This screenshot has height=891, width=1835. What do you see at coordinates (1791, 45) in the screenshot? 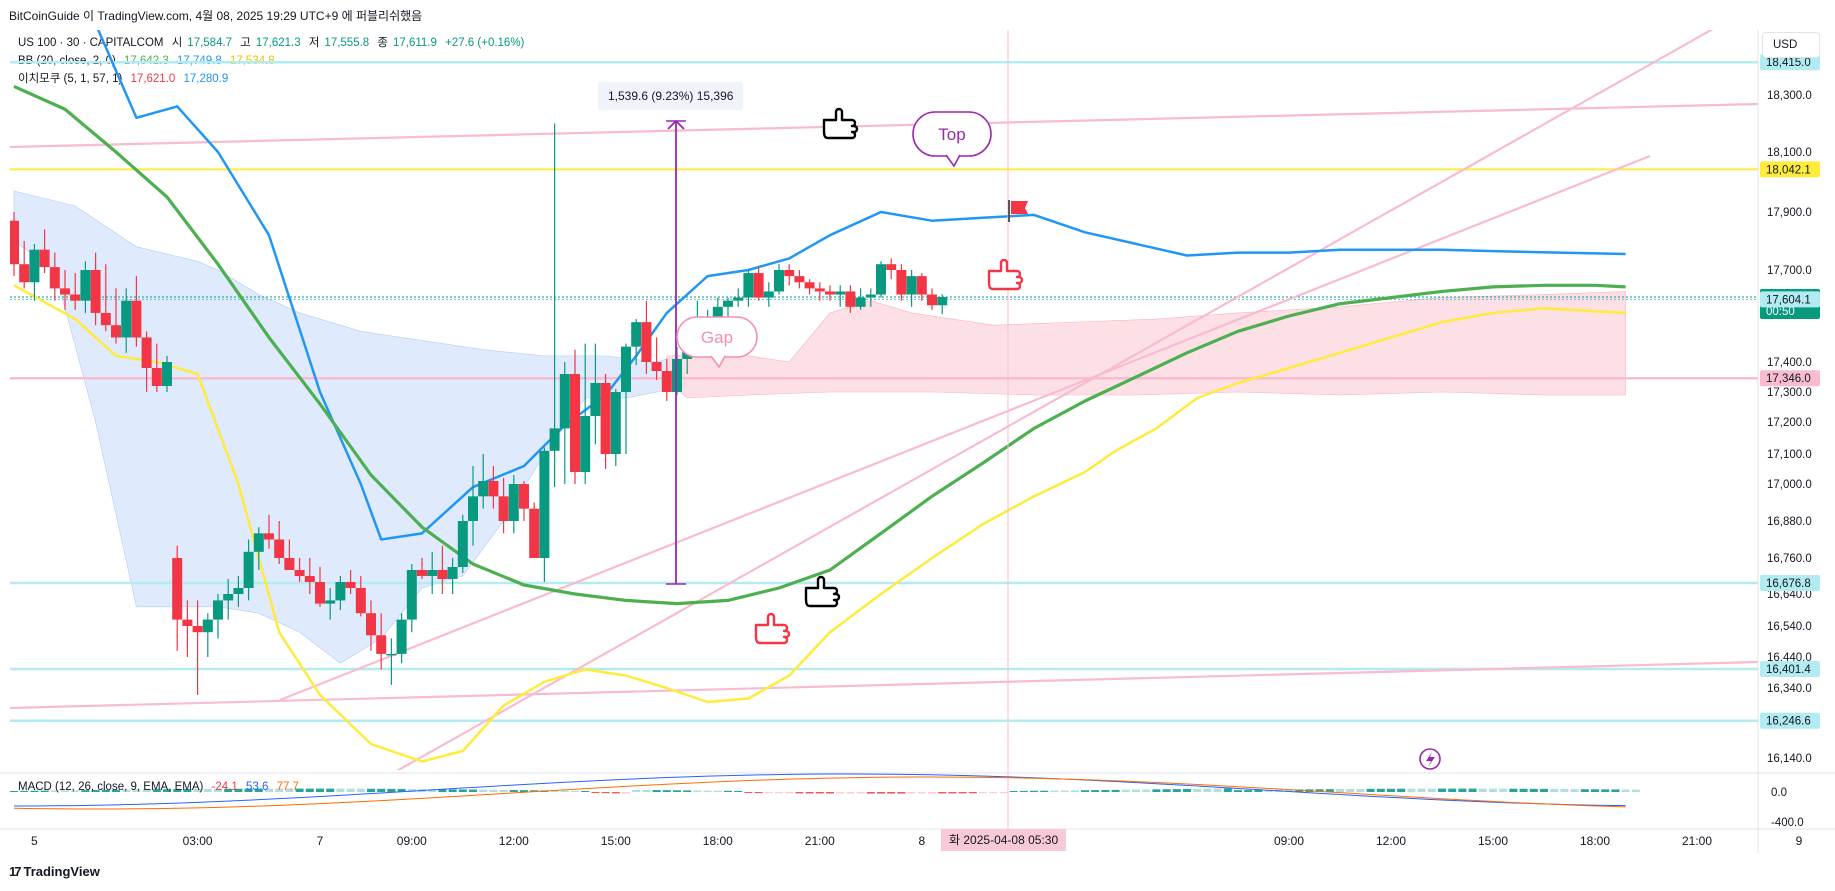
I see `currency-button: USD` at bounding box center [1791, 45].